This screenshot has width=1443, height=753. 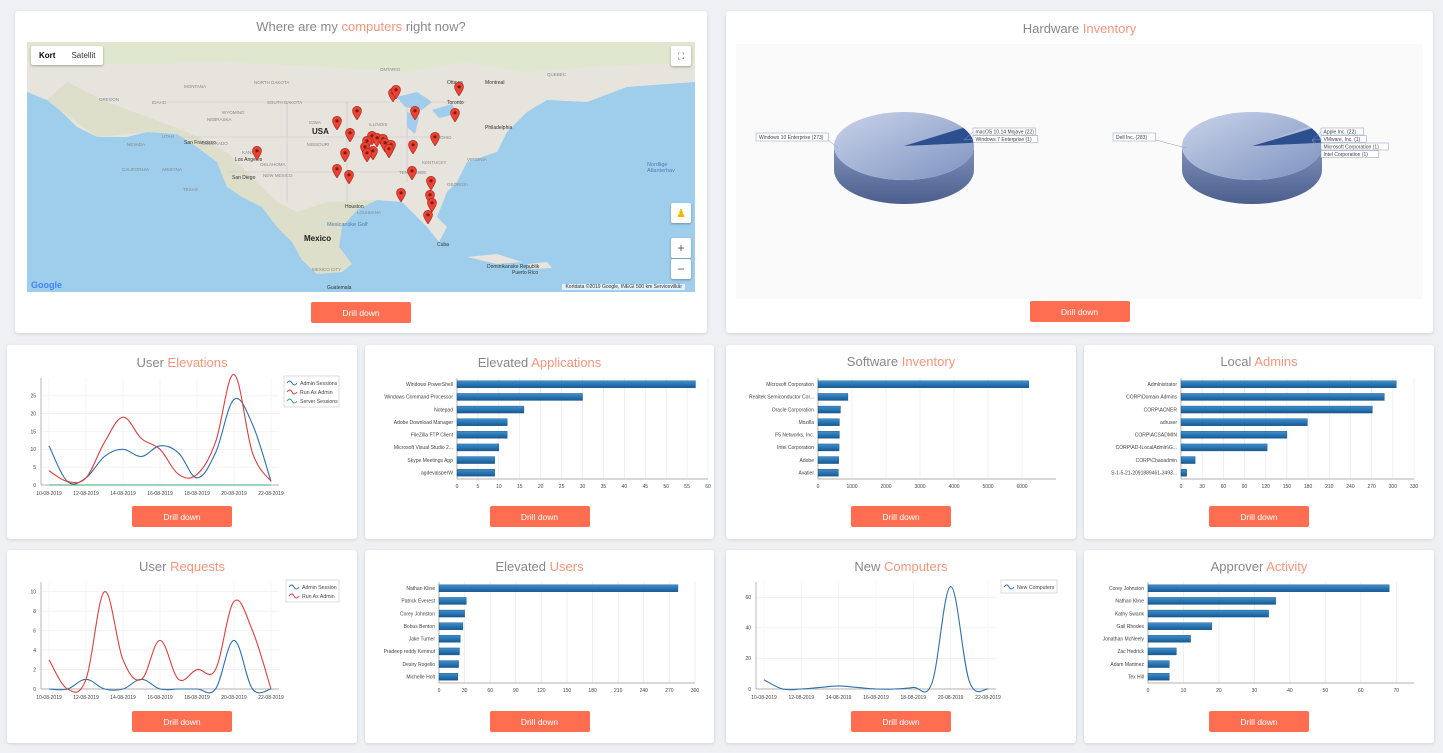 I want to click on approver-activity-title: Approver Activity, so click(x=1259, y=566).